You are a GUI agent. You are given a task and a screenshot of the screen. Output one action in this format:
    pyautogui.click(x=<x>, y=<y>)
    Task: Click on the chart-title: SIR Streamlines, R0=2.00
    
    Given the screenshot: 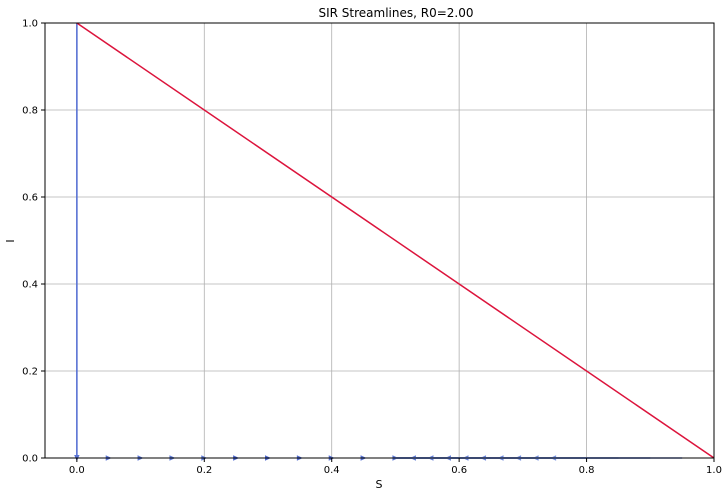 What is the action you would take?
    pyautogui.click(x=395, y=13)
    